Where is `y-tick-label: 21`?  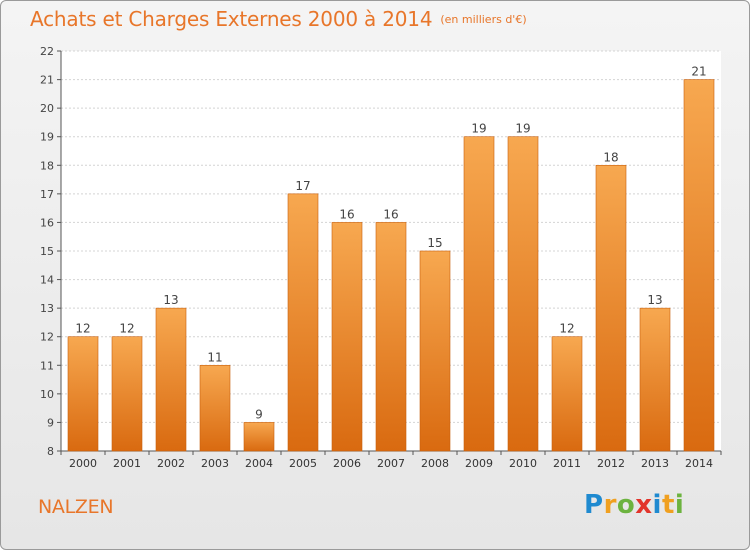 y-tick-label: 21 is located at coordinates (47, 80).